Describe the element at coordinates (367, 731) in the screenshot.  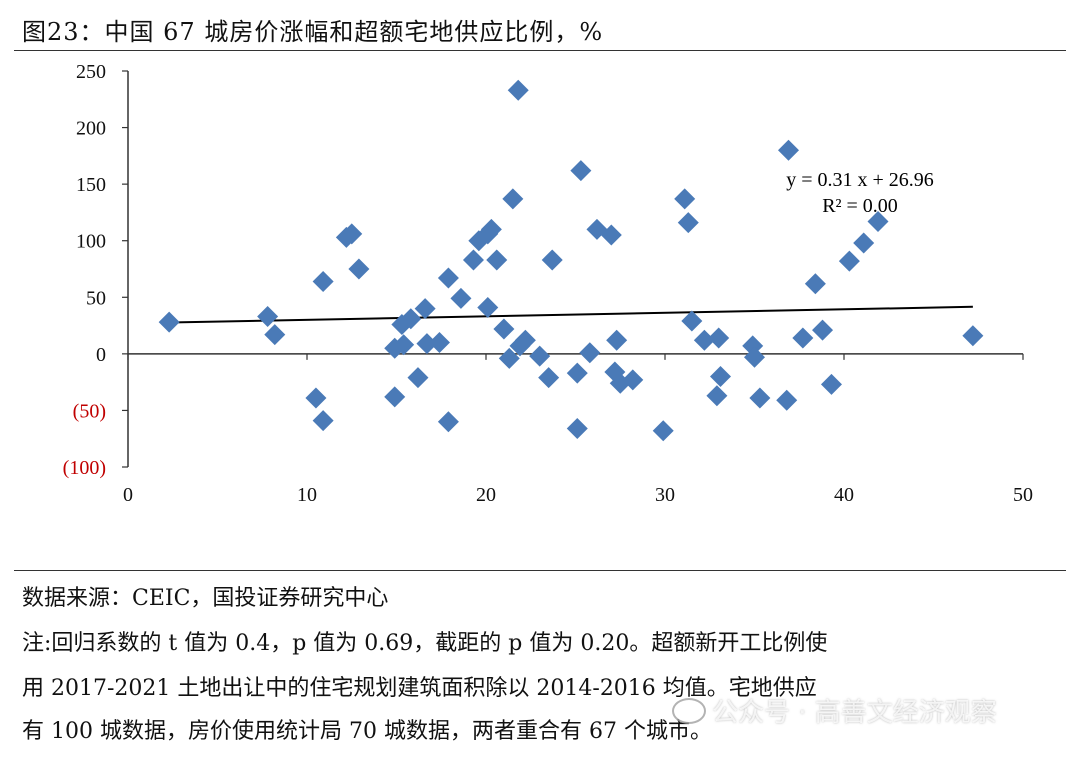
I see `note-line-3: 有 100 城数据，房价使用统计局 70 城数据，两者重合有 67 个城市。` at that location.